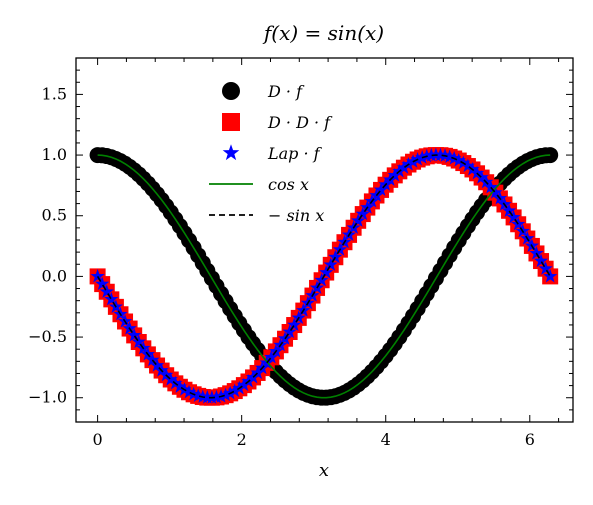 The image size is (593, 505). I want to click on x-tick-label: 6, so click(530, 439).